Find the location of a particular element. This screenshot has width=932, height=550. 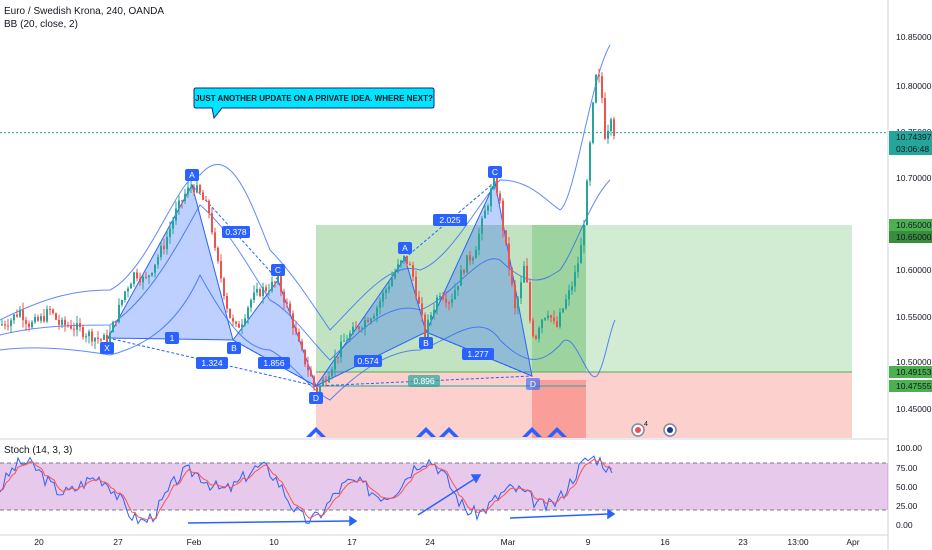

svg-text: 0.574 is located at coordinates (368, 361).